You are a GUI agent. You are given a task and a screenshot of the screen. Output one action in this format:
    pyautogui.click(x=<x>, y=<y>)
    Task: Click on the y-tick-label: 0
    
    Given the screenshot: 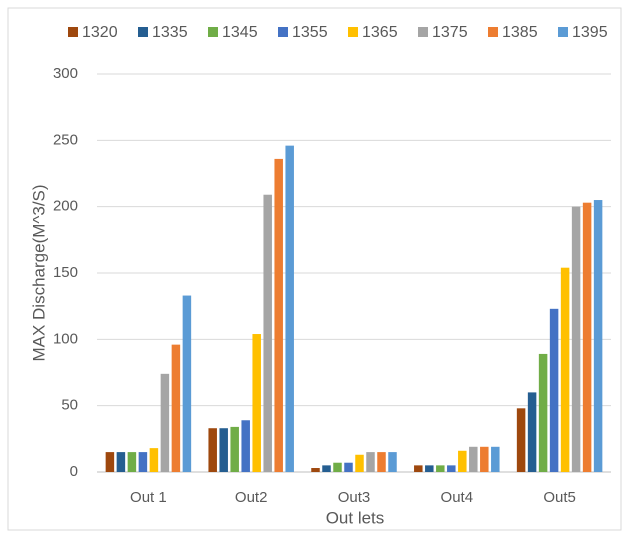 What is the action you would take?
    pyautogui.click(x=74, y=471)
    